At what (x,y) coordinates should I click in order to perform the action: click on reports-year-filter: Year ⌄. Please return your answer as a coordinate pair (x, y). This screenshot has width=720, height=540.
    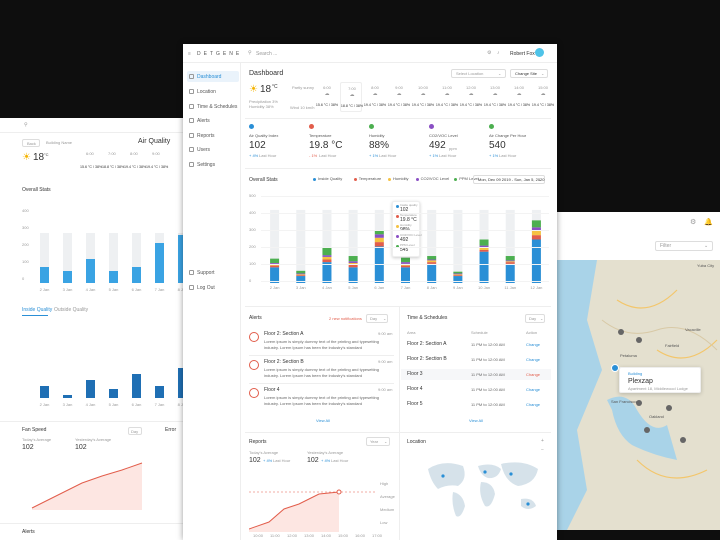
    Looking at the image, I should click on (378, 441).